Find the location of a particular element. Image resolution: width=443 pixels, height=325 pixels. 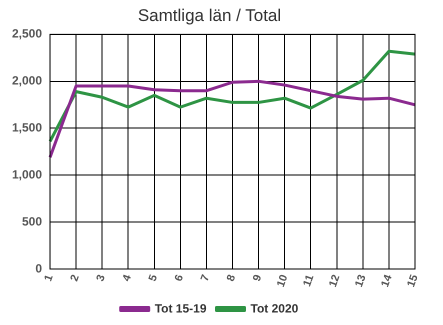

x-tick-label: 12 is located at coordinates (334, 281).